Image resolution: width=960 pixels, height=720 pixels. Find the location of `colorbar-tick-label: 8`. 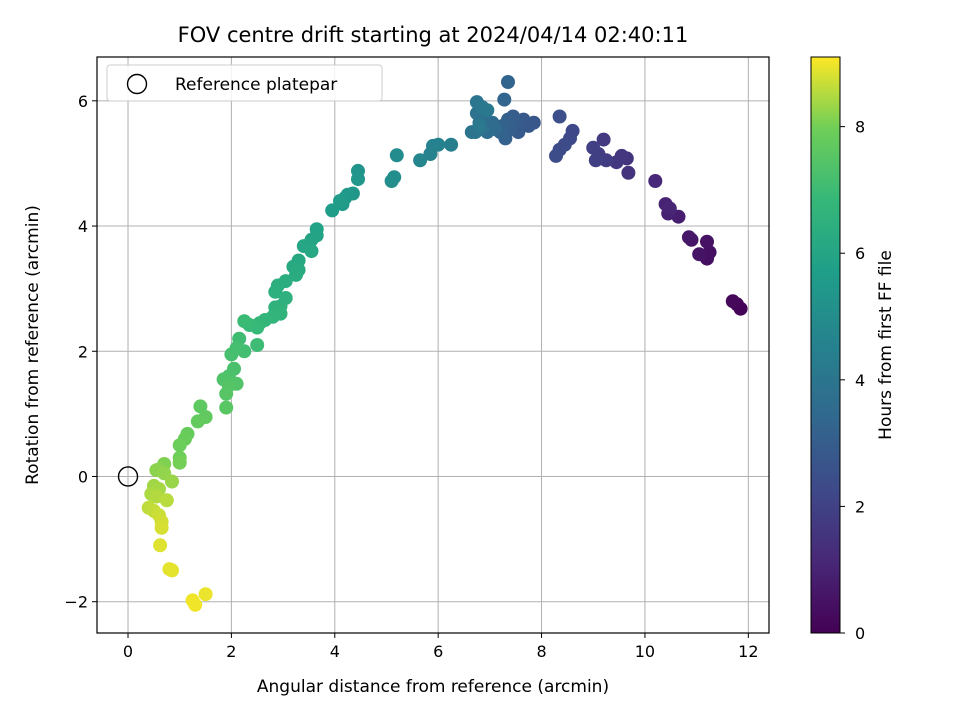

colorbar-tick-label: 8 is located at coordinates (860, 127).